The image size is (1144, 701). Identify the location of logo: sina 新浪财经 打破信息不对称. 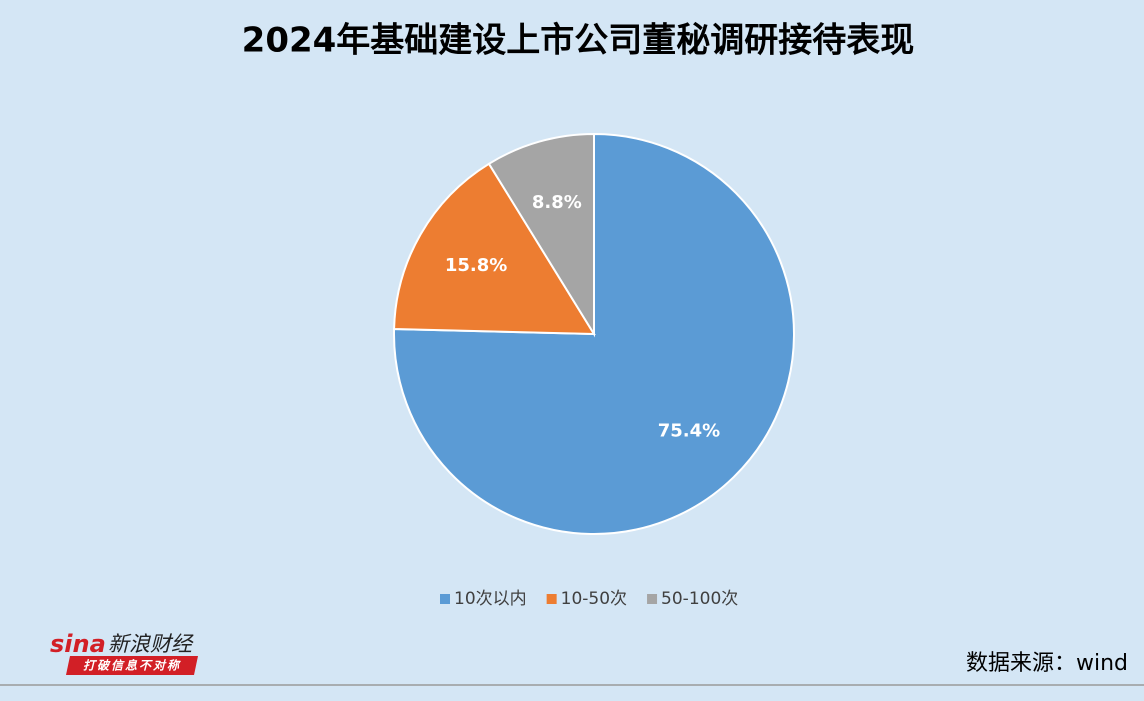
(124, 652).